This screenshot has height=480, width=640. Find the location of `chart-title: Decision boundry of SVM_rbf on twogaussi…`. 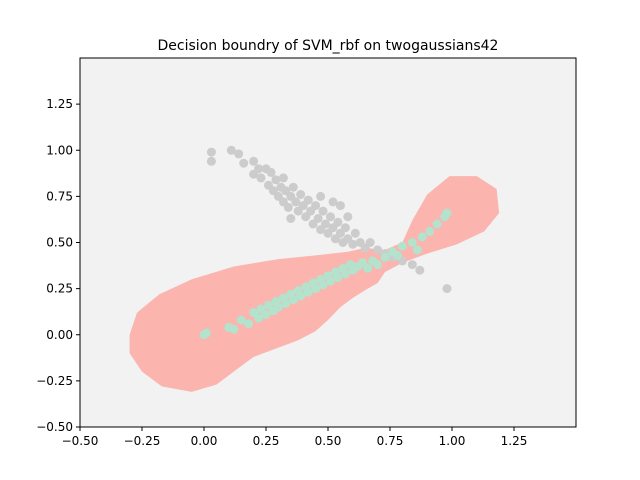

chart-title: Decision boundry of SVM_rbf on twogaussi… is located at coordinates (328, 46).